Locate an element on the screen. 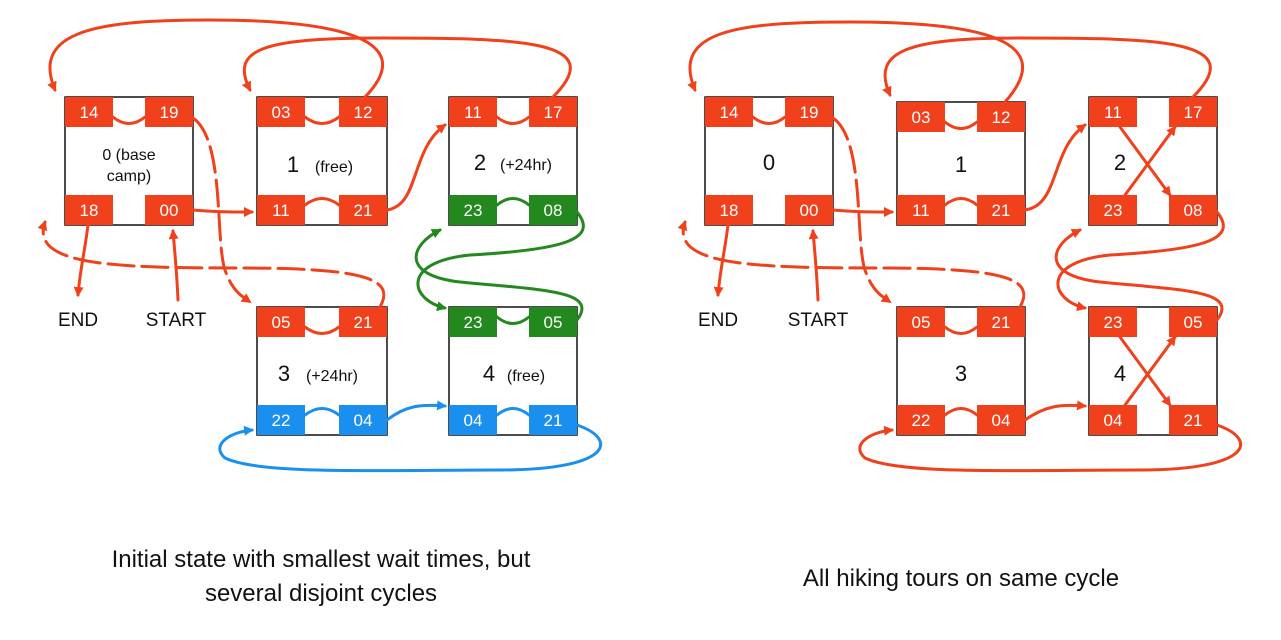 This screenshot has width=1281, height=640. right-node-0: 14 19 18 00 0 is located at coordinates (769, 161).